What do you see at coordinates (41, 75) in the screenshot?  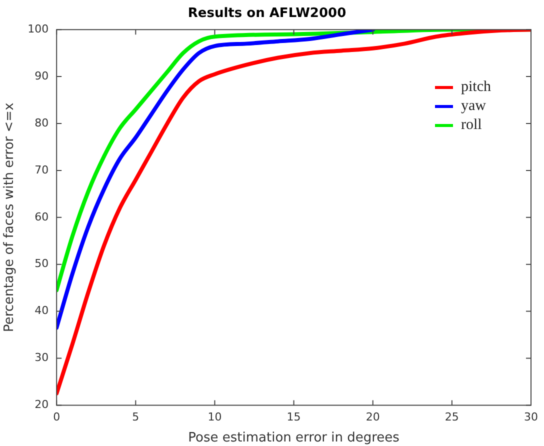 I see `y-tick-label: 90` at bounding box center [41, 75].